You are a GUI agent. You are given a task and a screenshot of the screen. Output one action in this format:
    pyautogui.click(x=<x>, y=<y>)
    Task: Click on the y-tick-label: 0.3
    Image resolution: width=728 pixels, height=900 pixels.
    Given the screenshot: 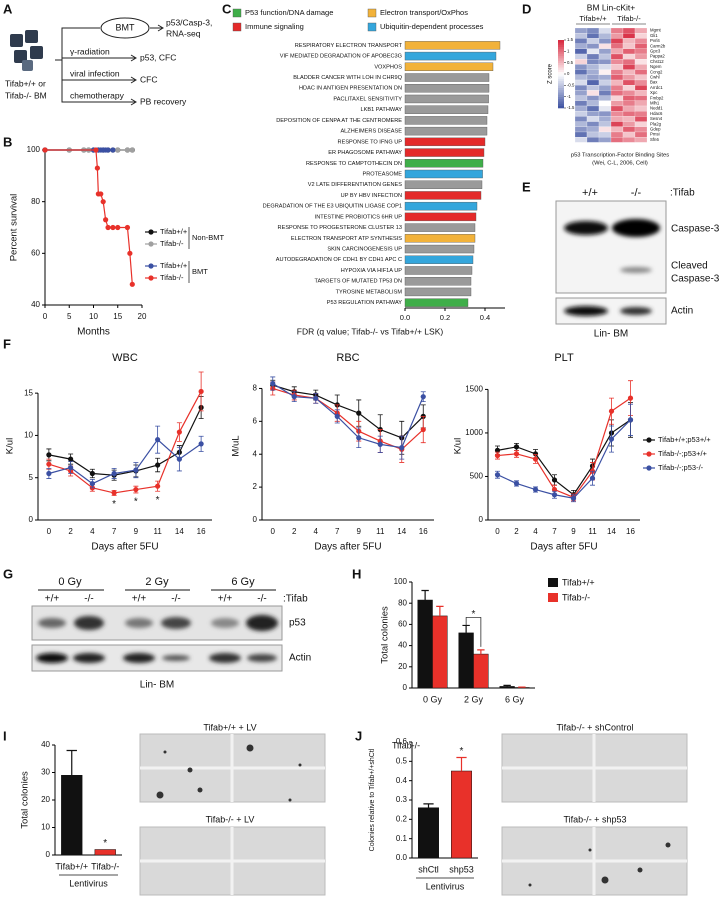 What is the action you would take?
    pyautogui.click(x=402, y=799)
    